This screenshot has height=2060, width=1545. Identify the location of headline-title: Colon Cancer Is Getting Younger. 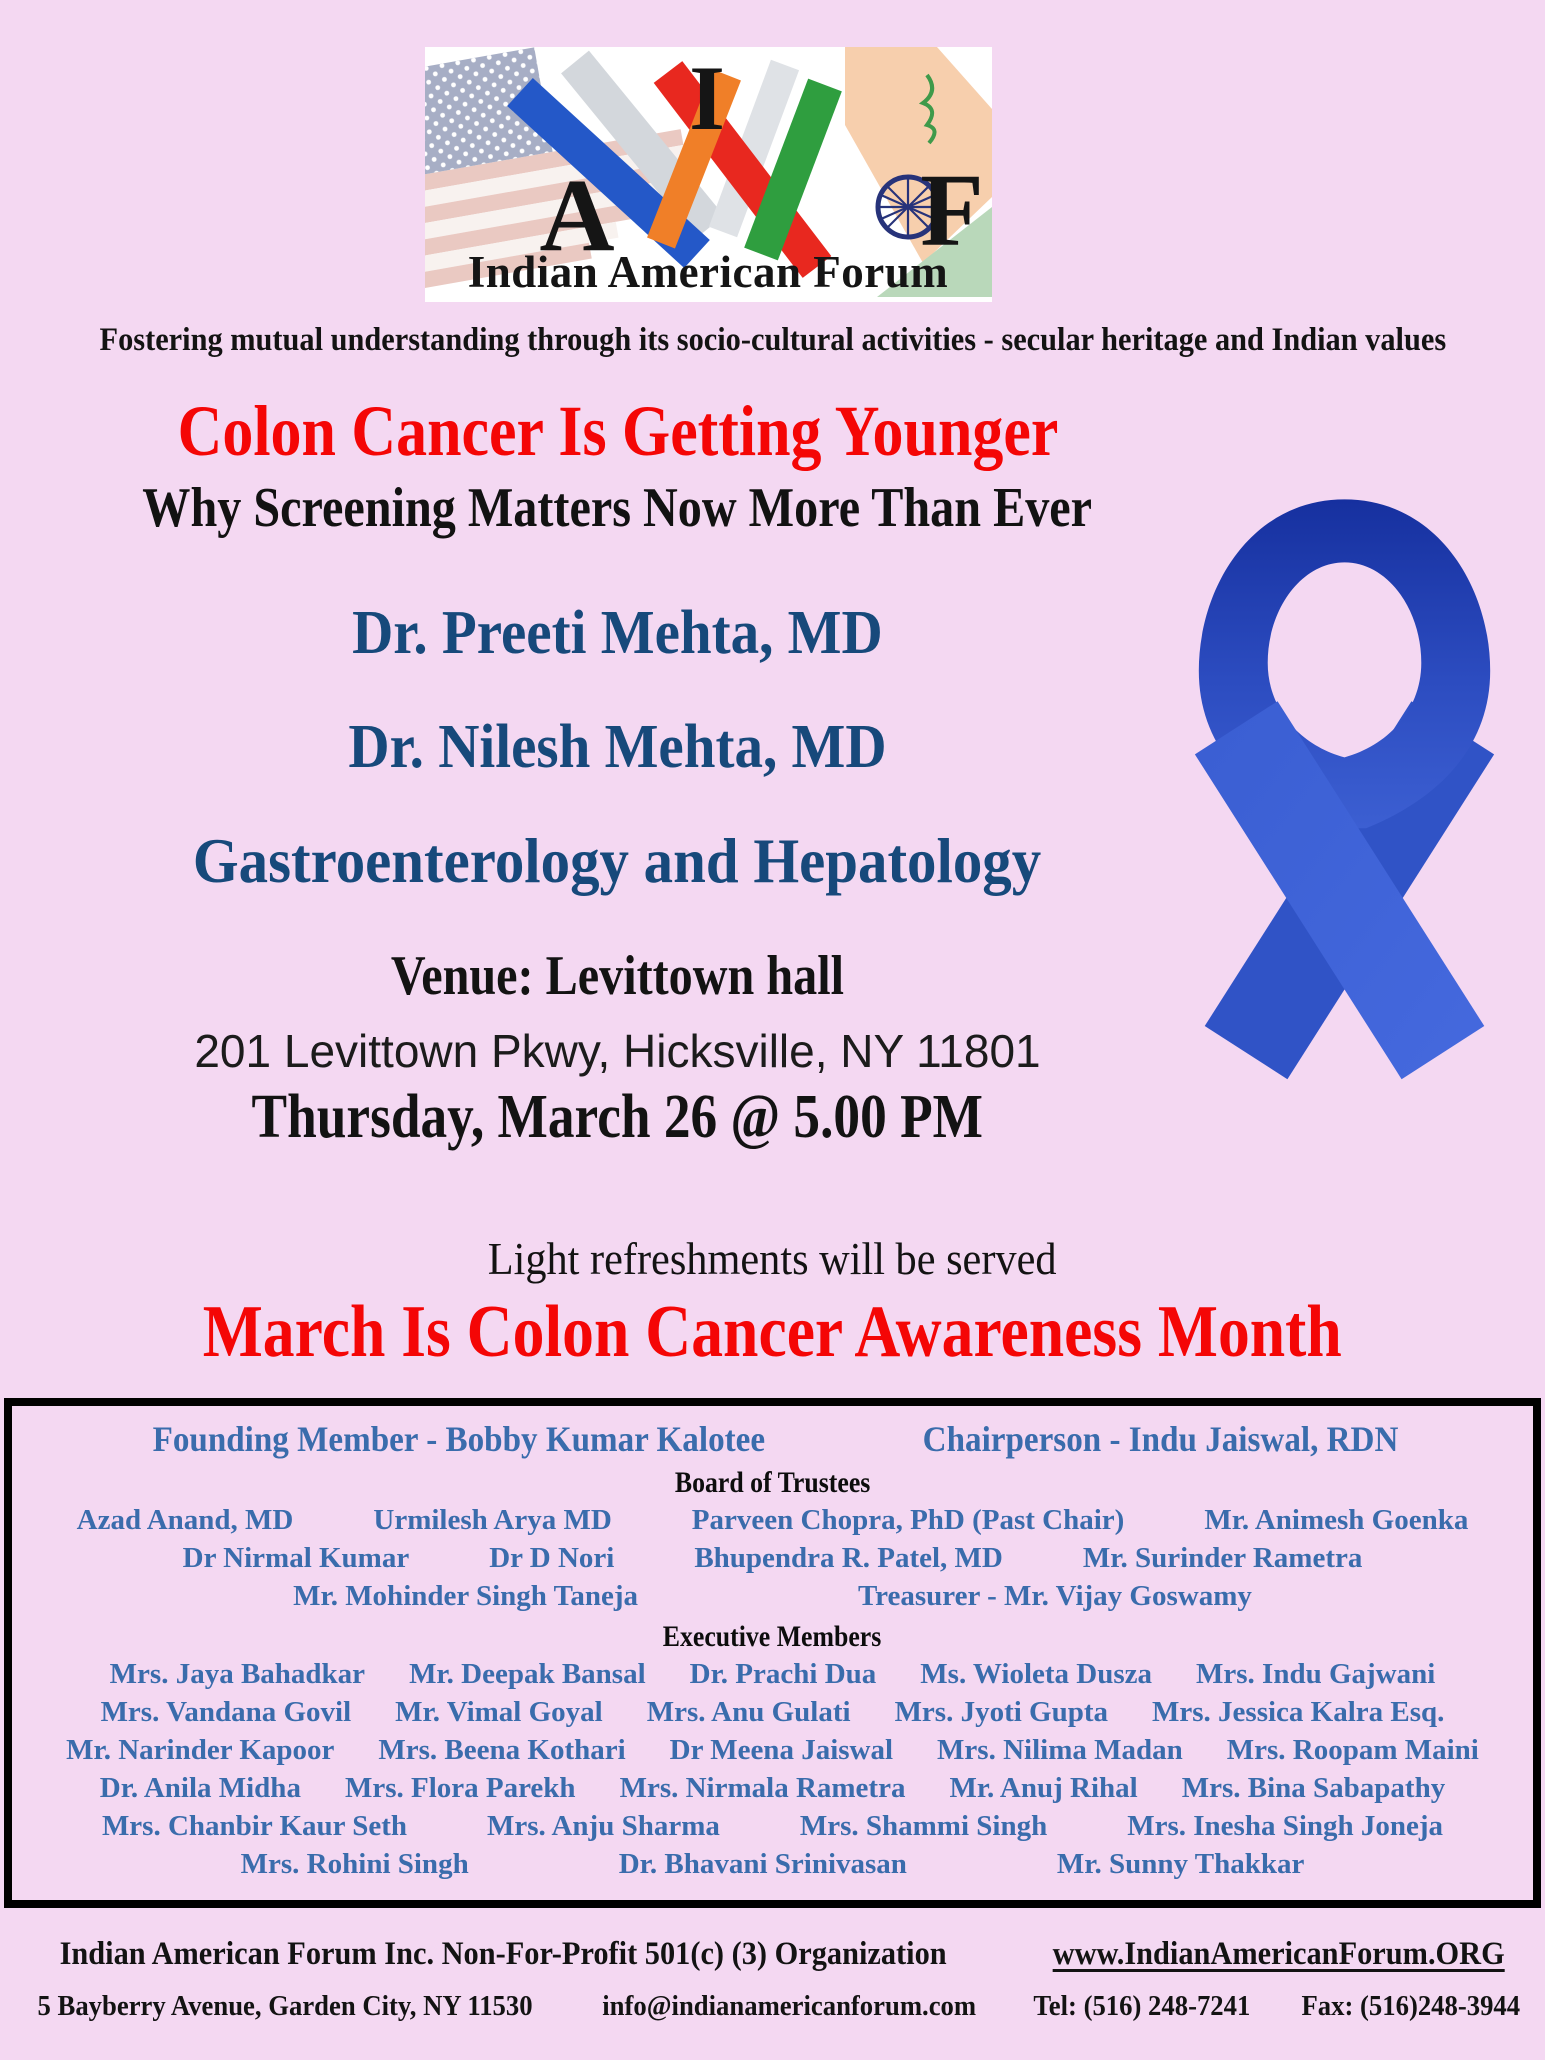
(617, 431).